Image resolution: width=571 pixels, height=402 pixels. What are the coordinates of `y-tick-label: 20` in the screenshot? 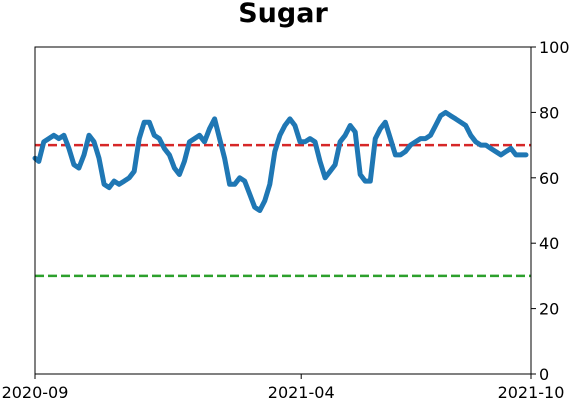 It's located at (549, 309).